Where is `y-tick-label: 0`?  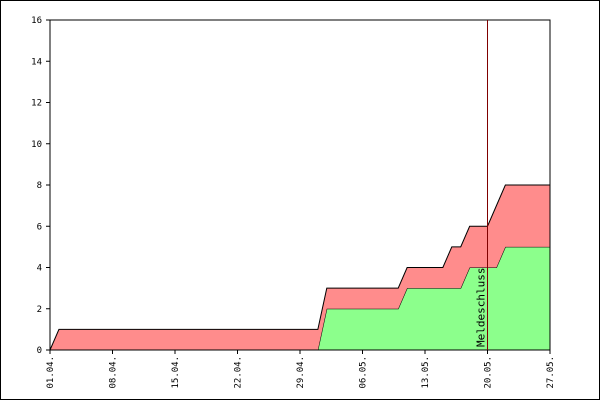 y-tick-label: 0 is located at coordinates (39, 351).